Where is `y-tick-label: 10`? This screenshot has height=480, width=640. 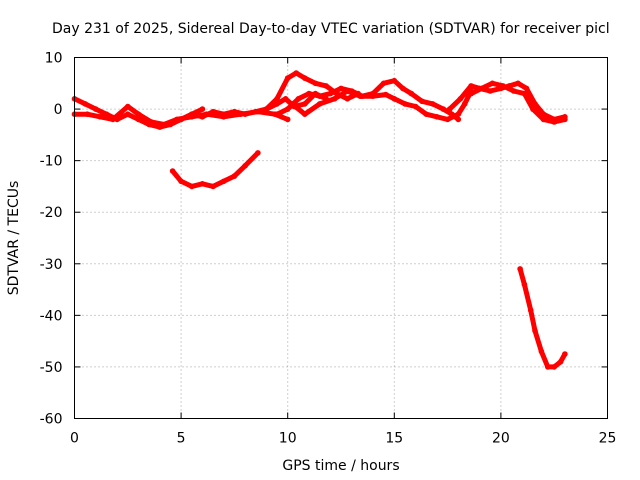 y-tick-label: 10 is located at coordinates (54, 59).